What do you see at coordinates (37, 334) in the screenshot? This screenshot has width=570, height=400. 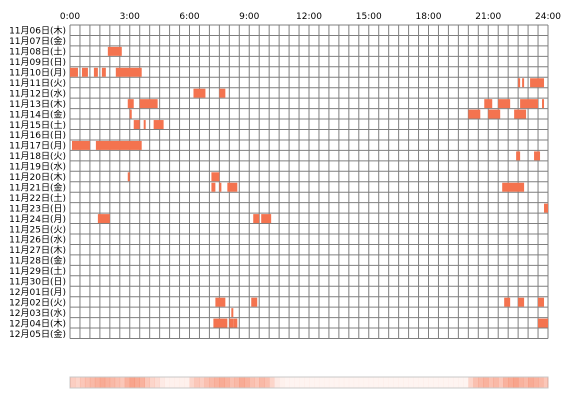 I see `row-label: 12月05日(金)` at bounding box center [37, 334].